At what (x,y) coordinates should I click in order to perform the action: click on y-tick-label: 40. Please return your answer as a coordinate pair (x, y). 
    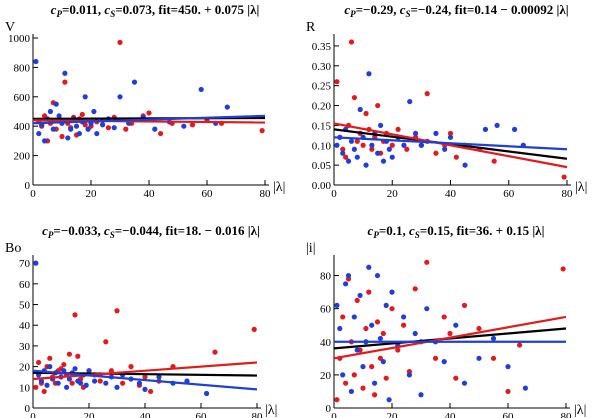
    Looking at the image, I should click on (25, 326).